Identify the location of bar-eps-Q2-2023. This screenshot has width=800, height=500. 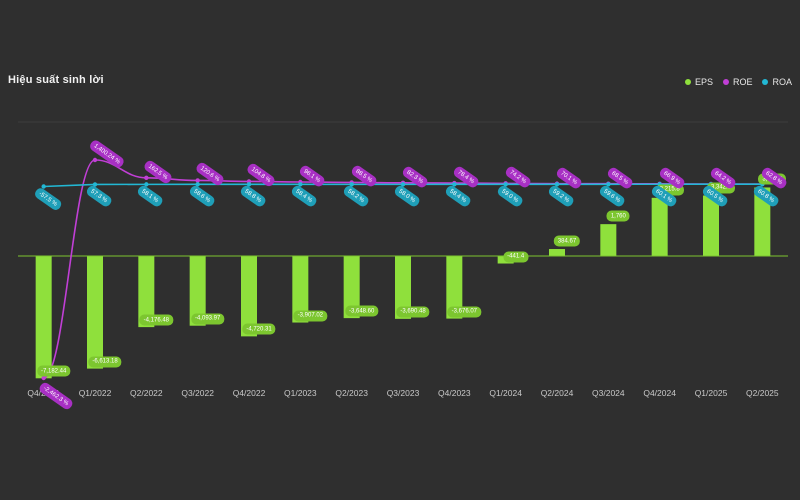
(351, 287).